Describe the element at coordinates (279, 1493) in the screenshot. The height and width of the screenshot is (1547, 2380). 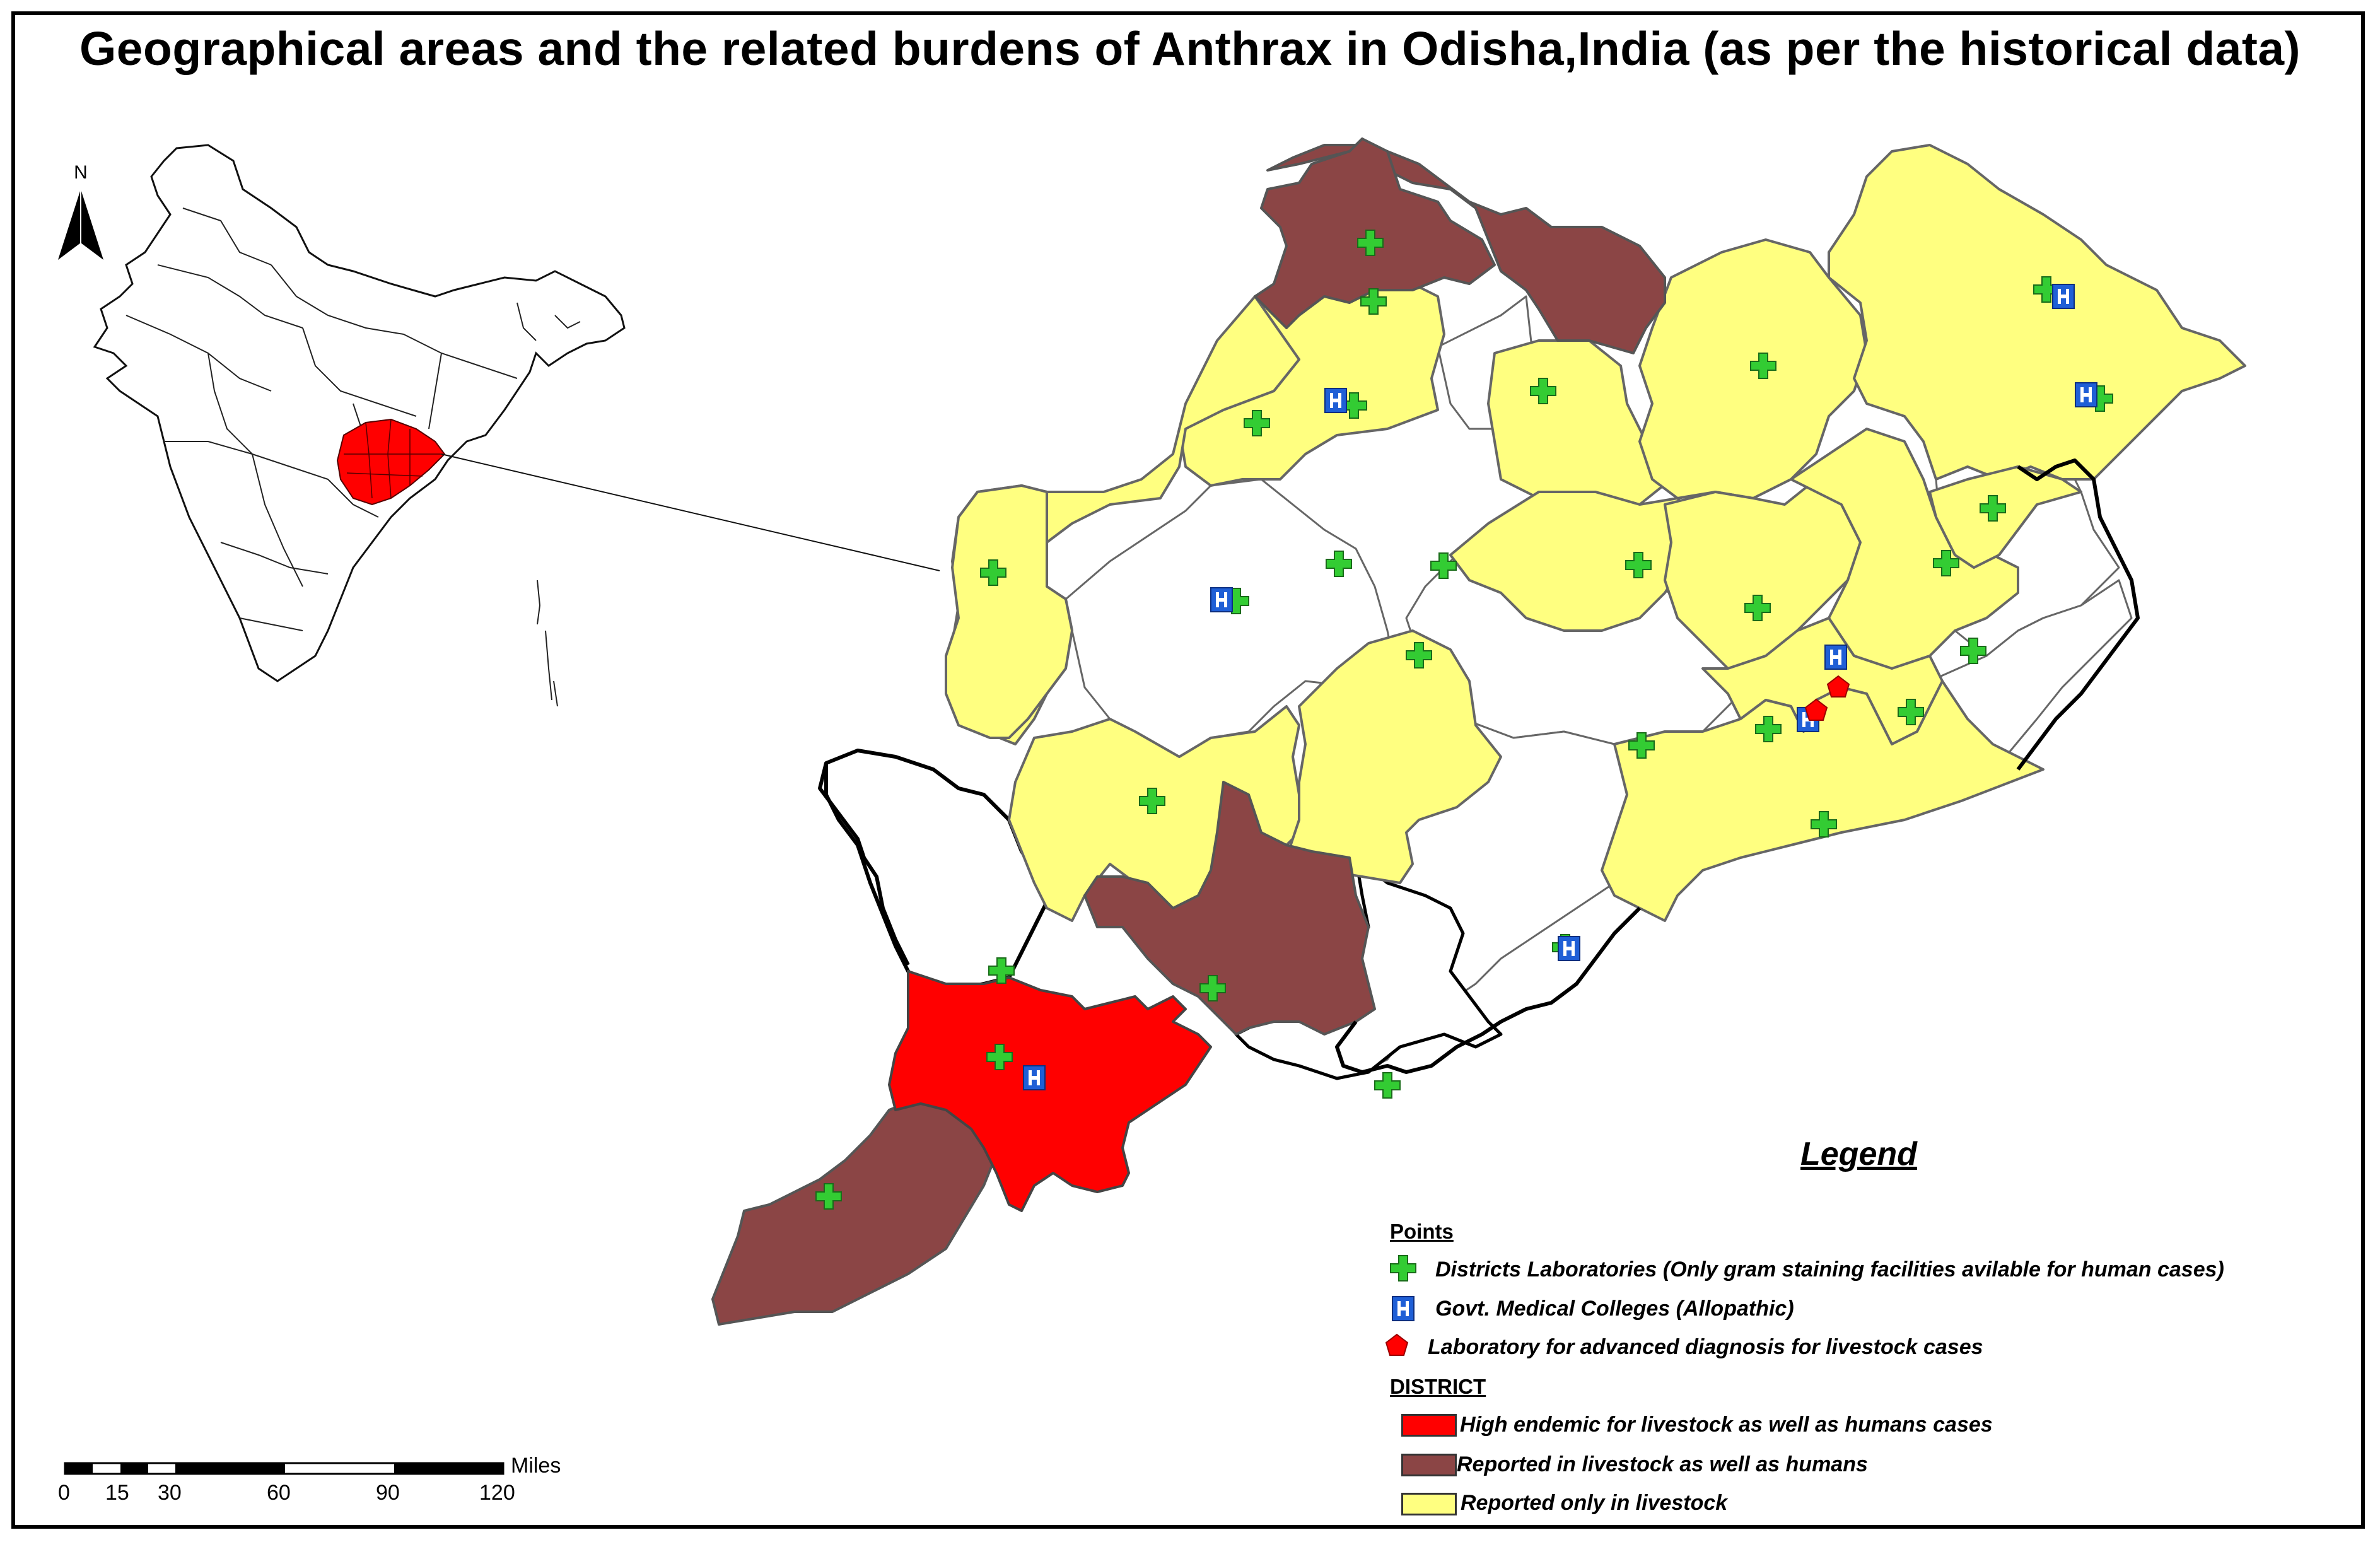
I see `scale-tick-60: 60` at that location.